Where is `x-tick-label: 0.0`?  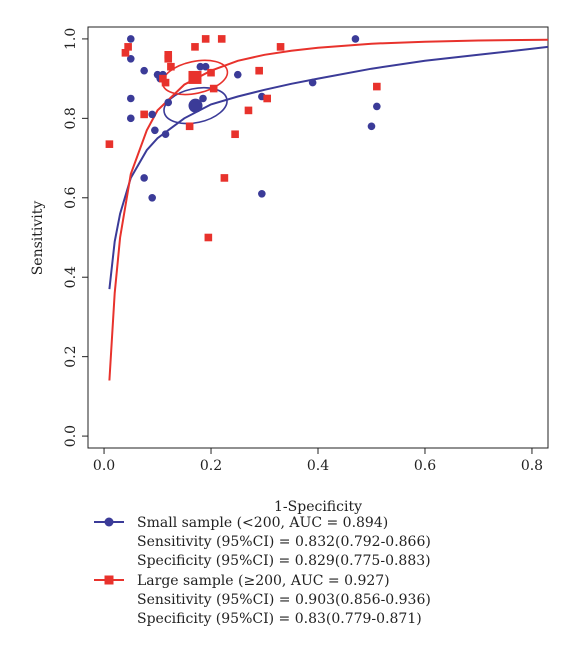
x-tick-label: 0.0 is located at coordinates (104, 466).